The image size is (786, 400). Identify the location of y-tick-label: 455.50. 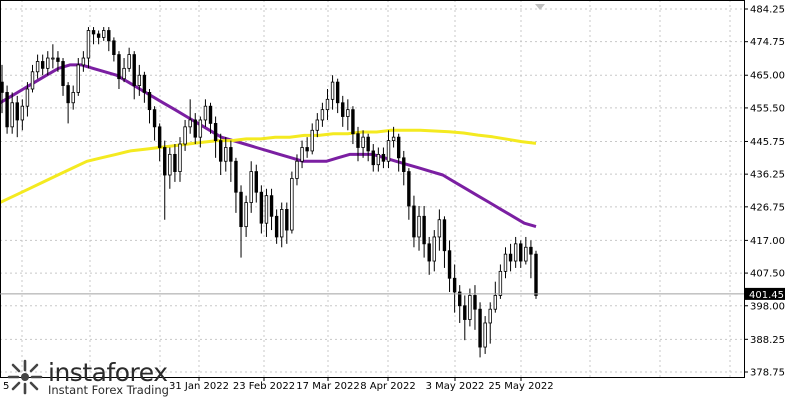
(767, 108).